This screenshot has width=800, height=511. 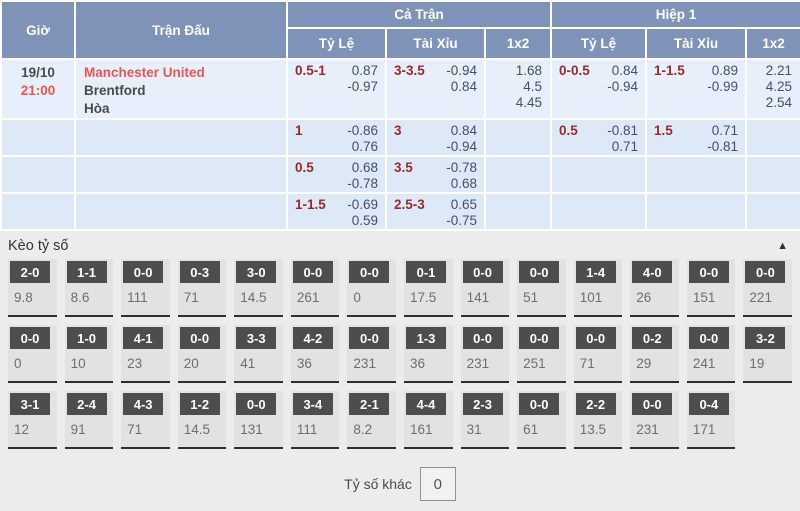 What do you see at coordinates (675, 14) in the screenshot?
I see `col-header-first-half: Hiệp 1` at bounding box center [675, 14].